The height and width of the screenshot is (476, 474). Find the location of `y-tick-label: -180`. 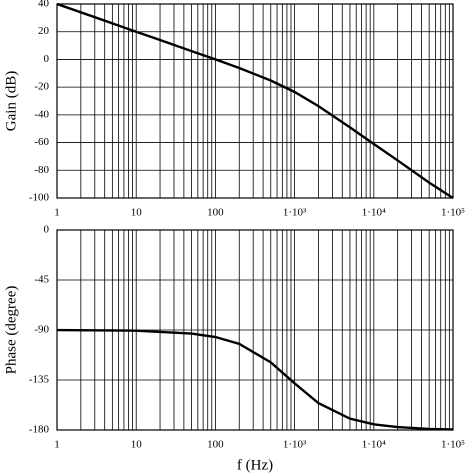

y-tick-label: -180 is located at coordinates (39, 430).